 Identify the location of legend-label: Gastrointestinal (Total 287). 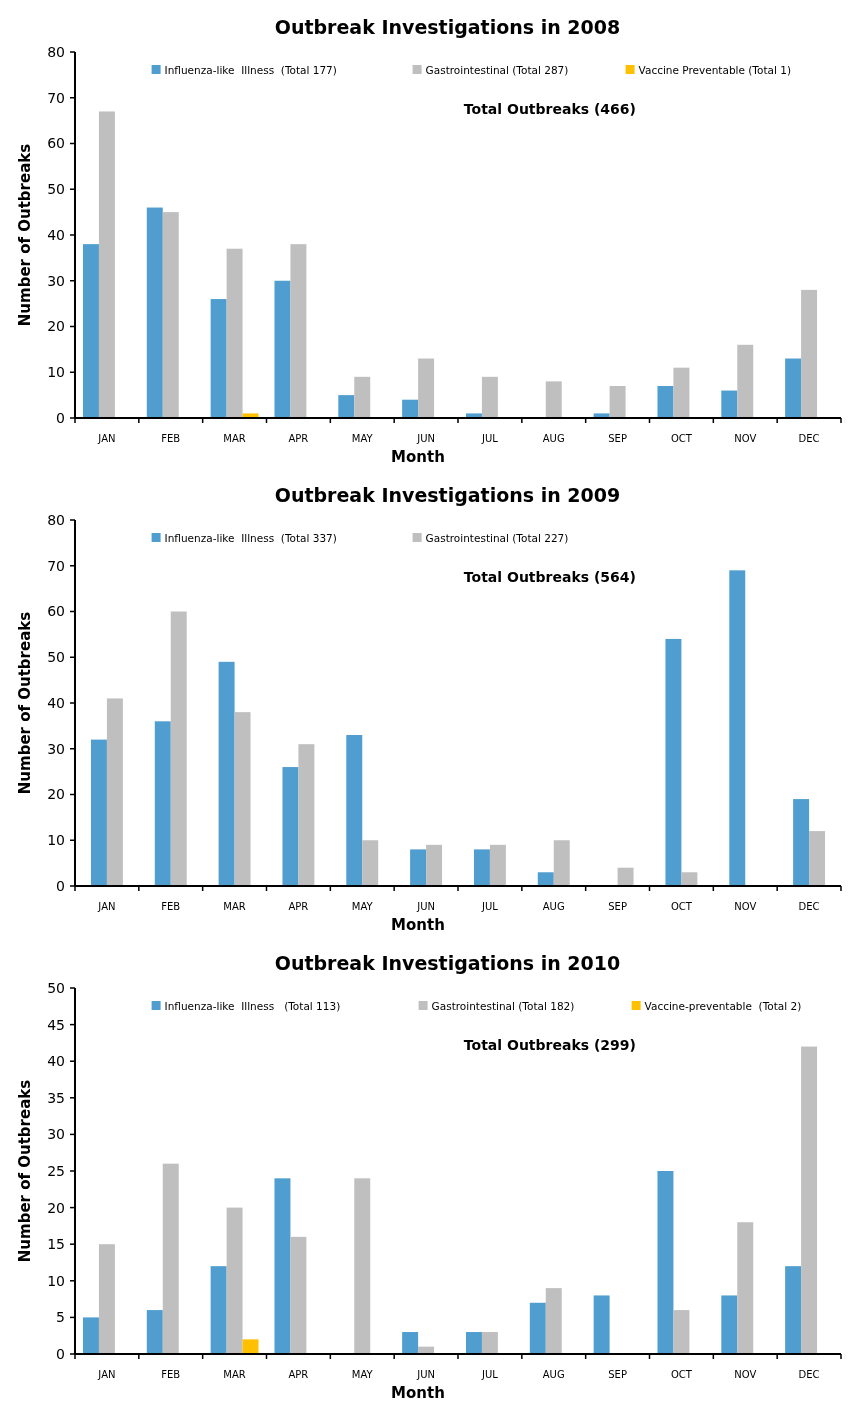
(497, 70).